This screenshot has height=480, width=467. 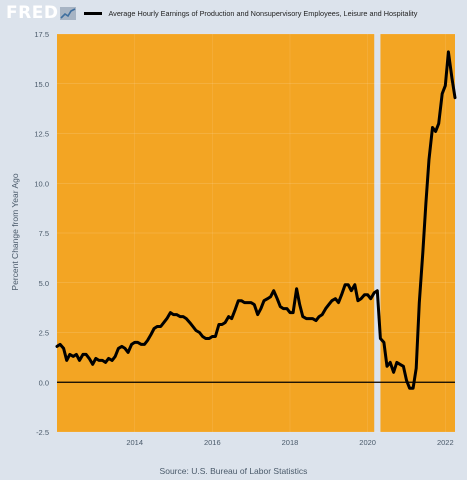 I want to click on x-tick-labels: 2014 2016 2018 2020 2022, so click(x=289, y=442).